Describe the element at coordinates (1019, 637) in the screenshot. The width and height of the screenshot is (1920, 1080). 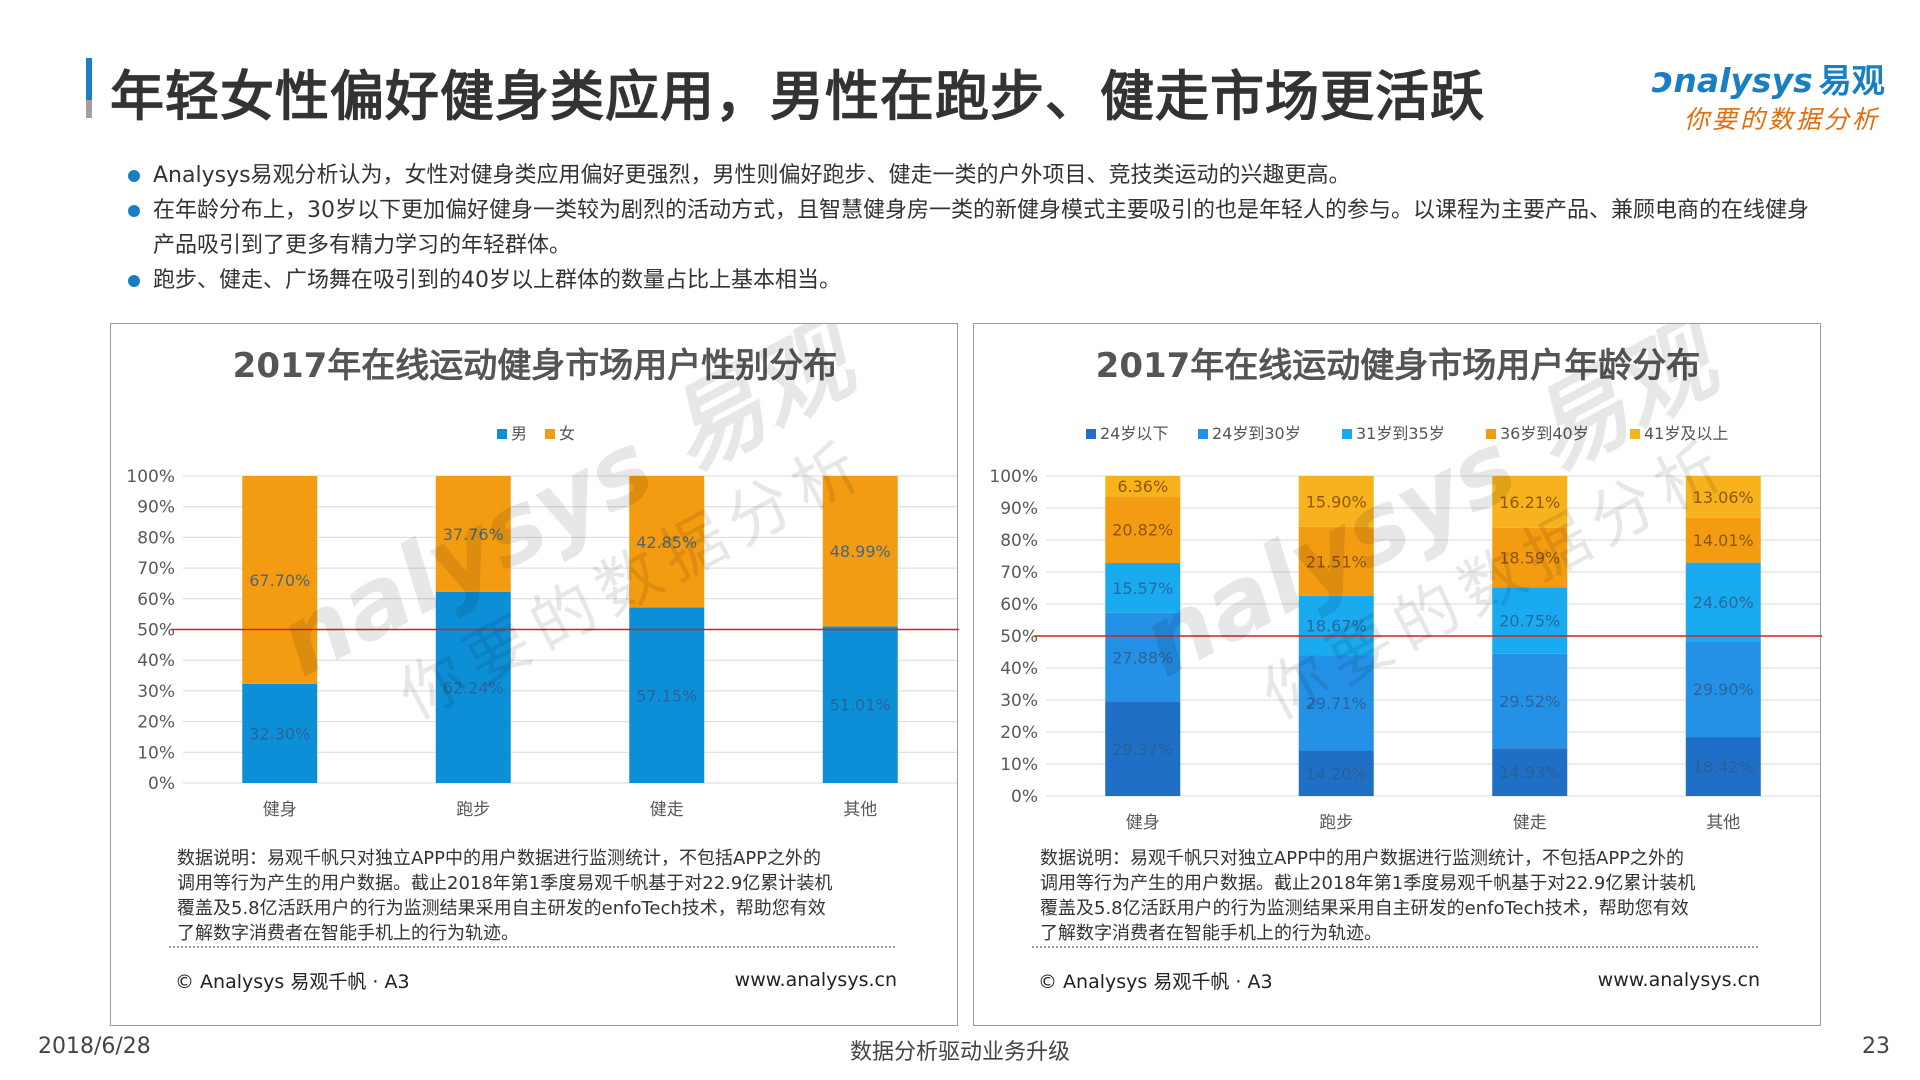
I see `y-tick-label: 50%` at that location.